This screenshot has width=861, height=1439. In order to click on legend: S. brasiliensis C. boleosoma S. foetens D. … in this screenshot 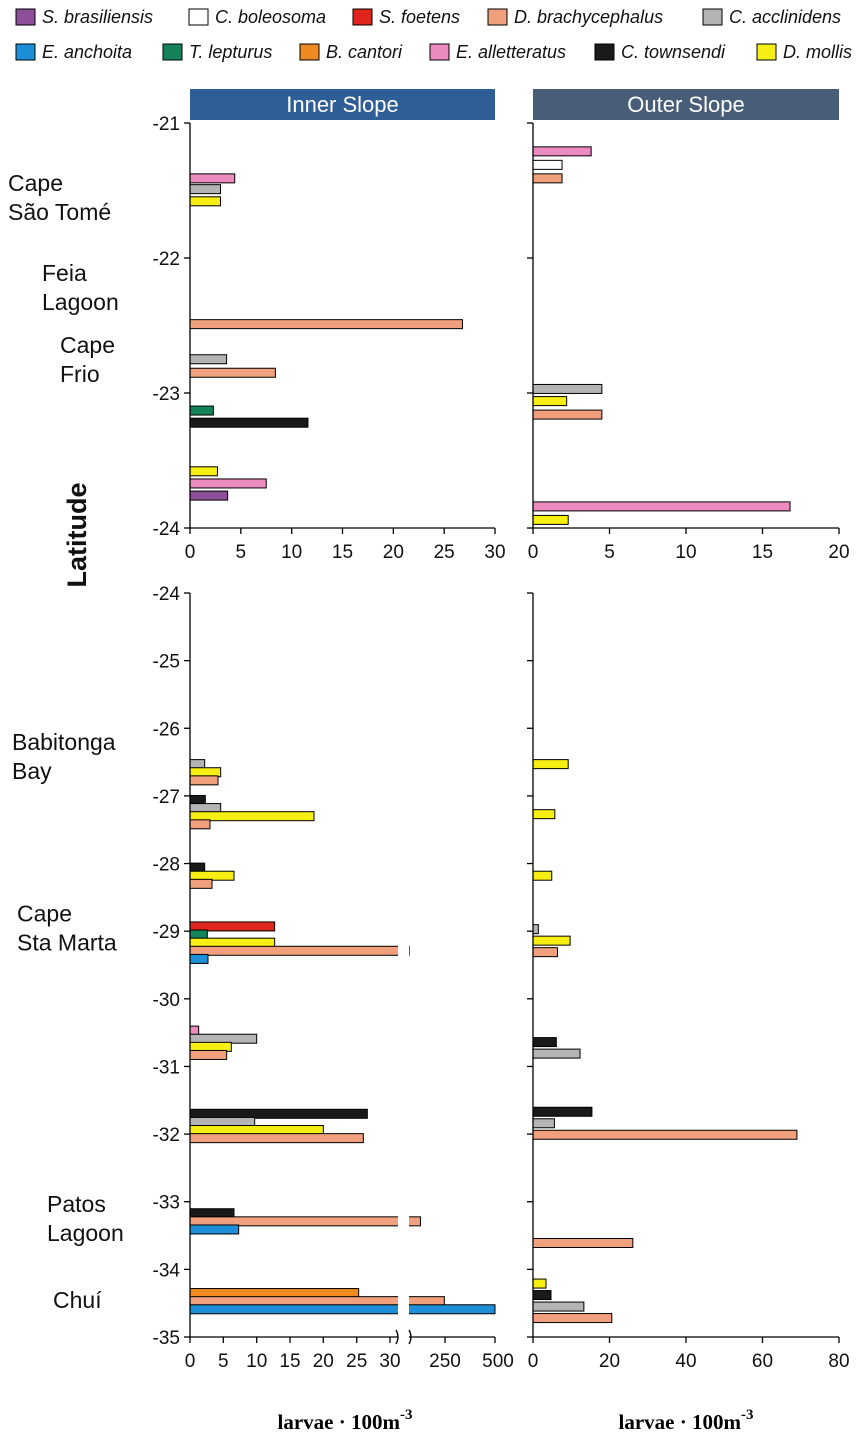, I will do `click(433, 34)`.